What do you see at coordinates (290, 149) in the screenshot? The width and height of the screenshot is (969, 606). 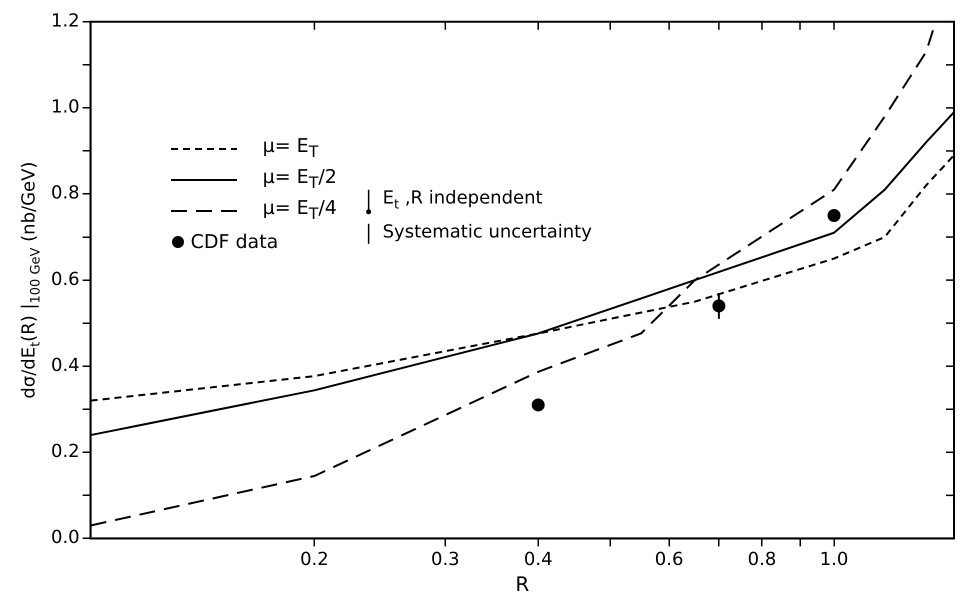 I see `legend-label: μ= E$_{T}$` at bounding box center [290, 149].